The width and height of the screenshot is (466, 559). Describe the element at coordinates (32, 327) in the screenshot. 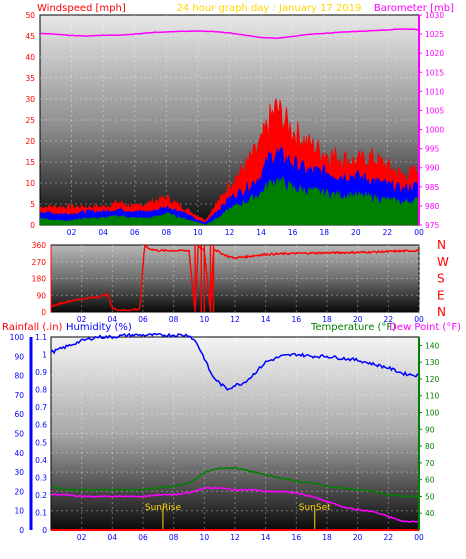

I see `rainfall-axis-title: Rainfall (.in)` at that location.